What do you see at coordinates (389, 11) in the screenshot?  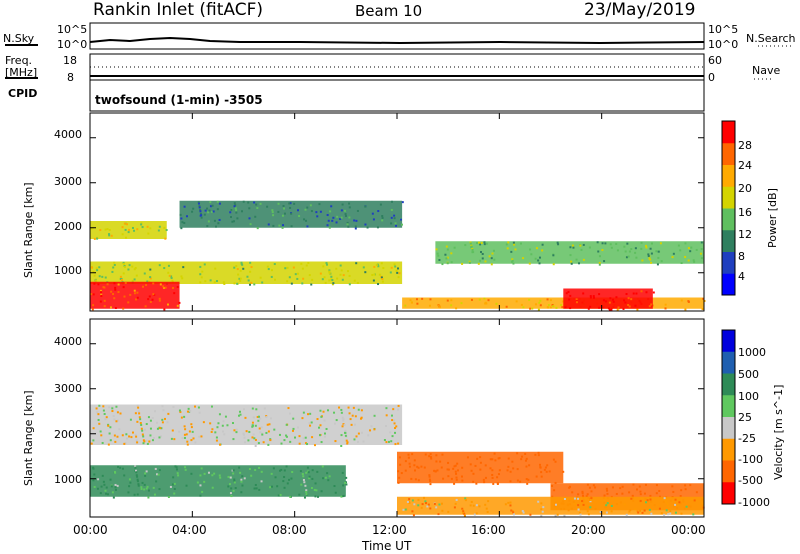 I see `beam-label: Beam 10` at bounding box center [389, 11].